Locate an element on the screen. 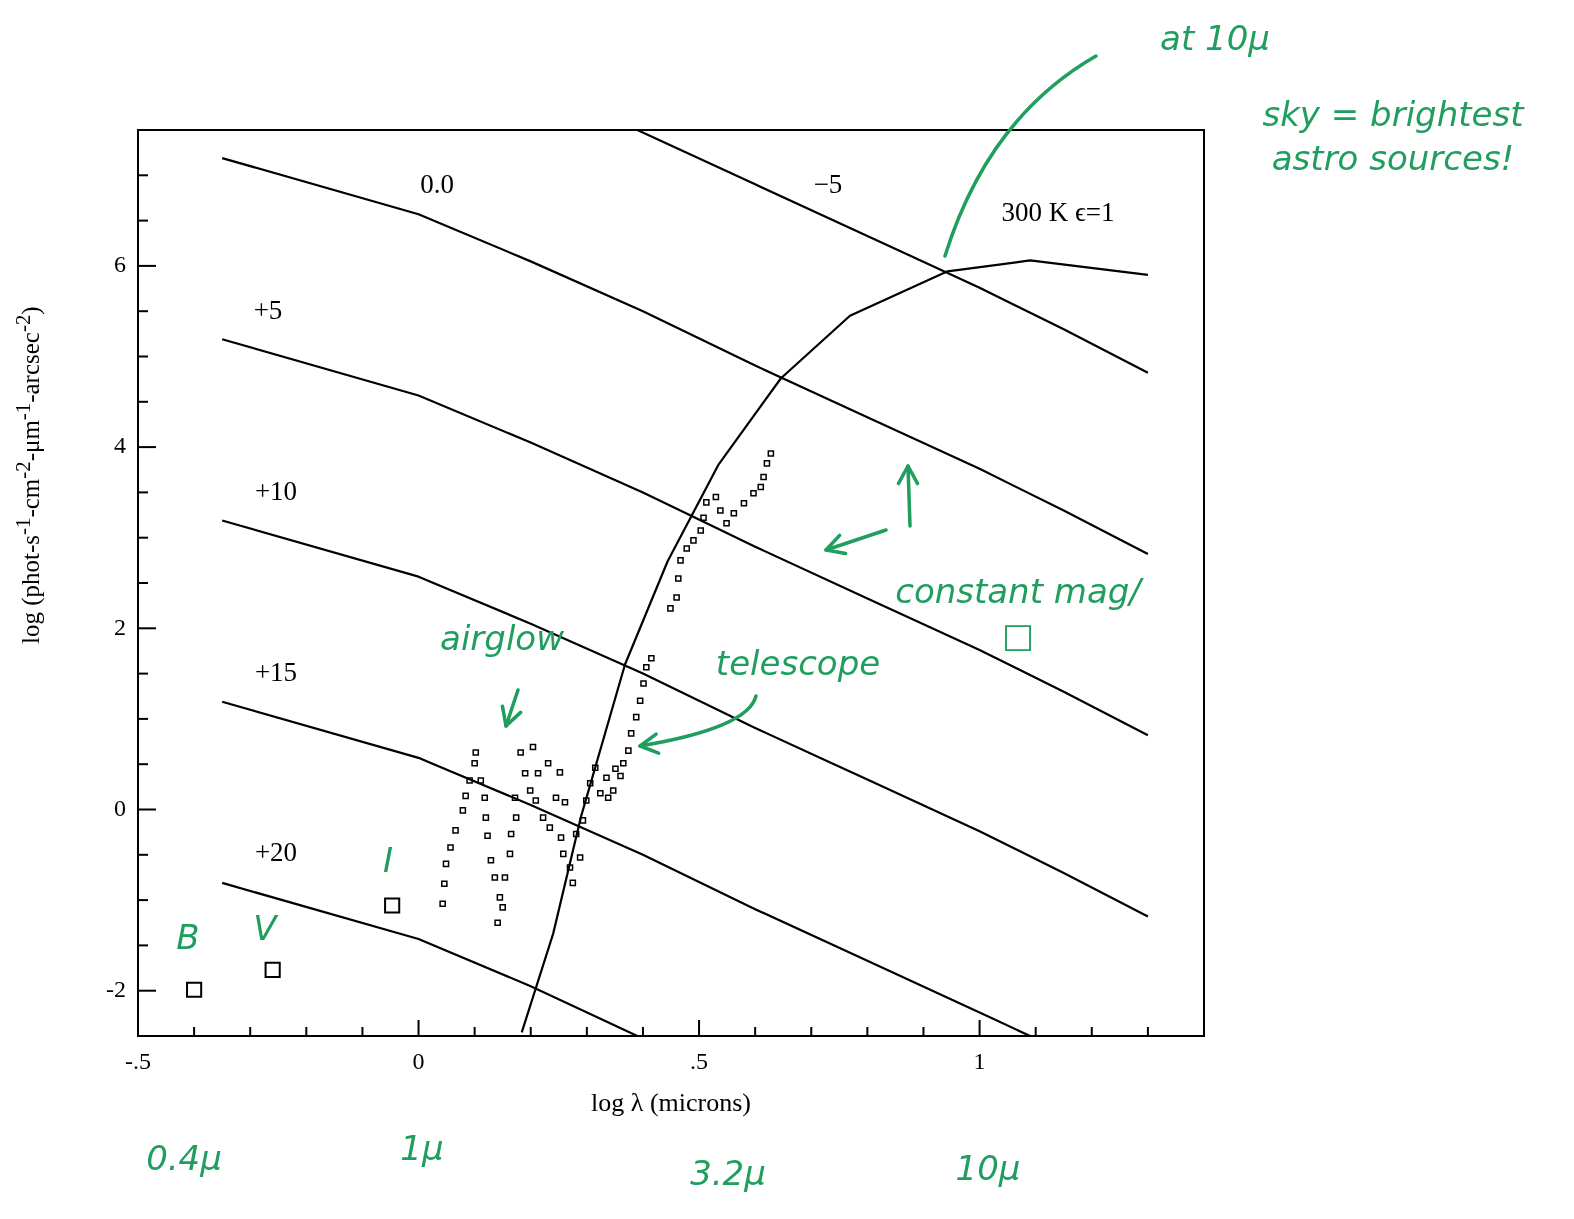  annotation: B is located at coordinates (188, 937).